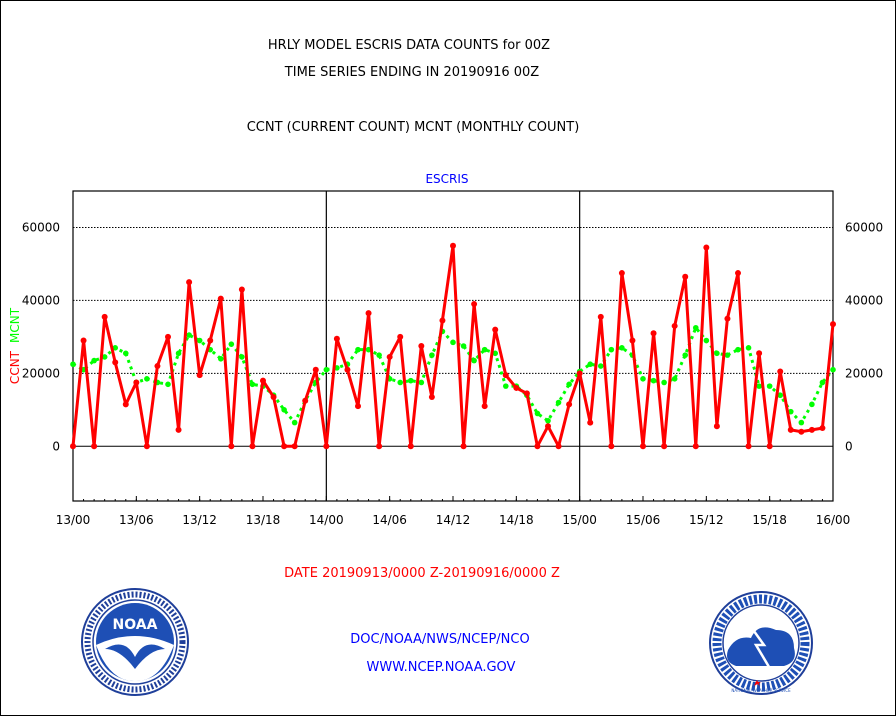 This screenshot has height=716, width=896. Describe the element at coordinates (56, 446) in the screenshot. I see `y-tick-label-left: 0` at that location.